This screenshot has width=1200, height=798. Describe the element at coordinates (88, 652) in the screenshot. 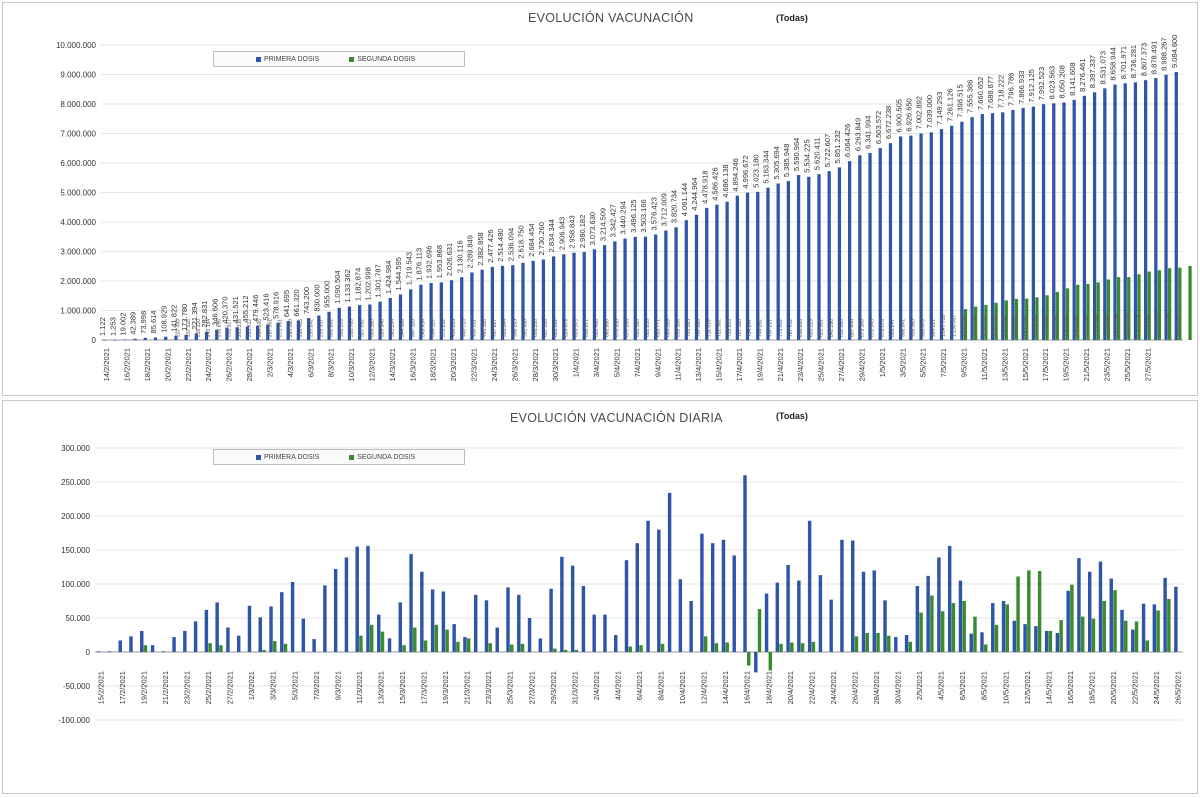

I see `y-tick-label: 0` at that location.